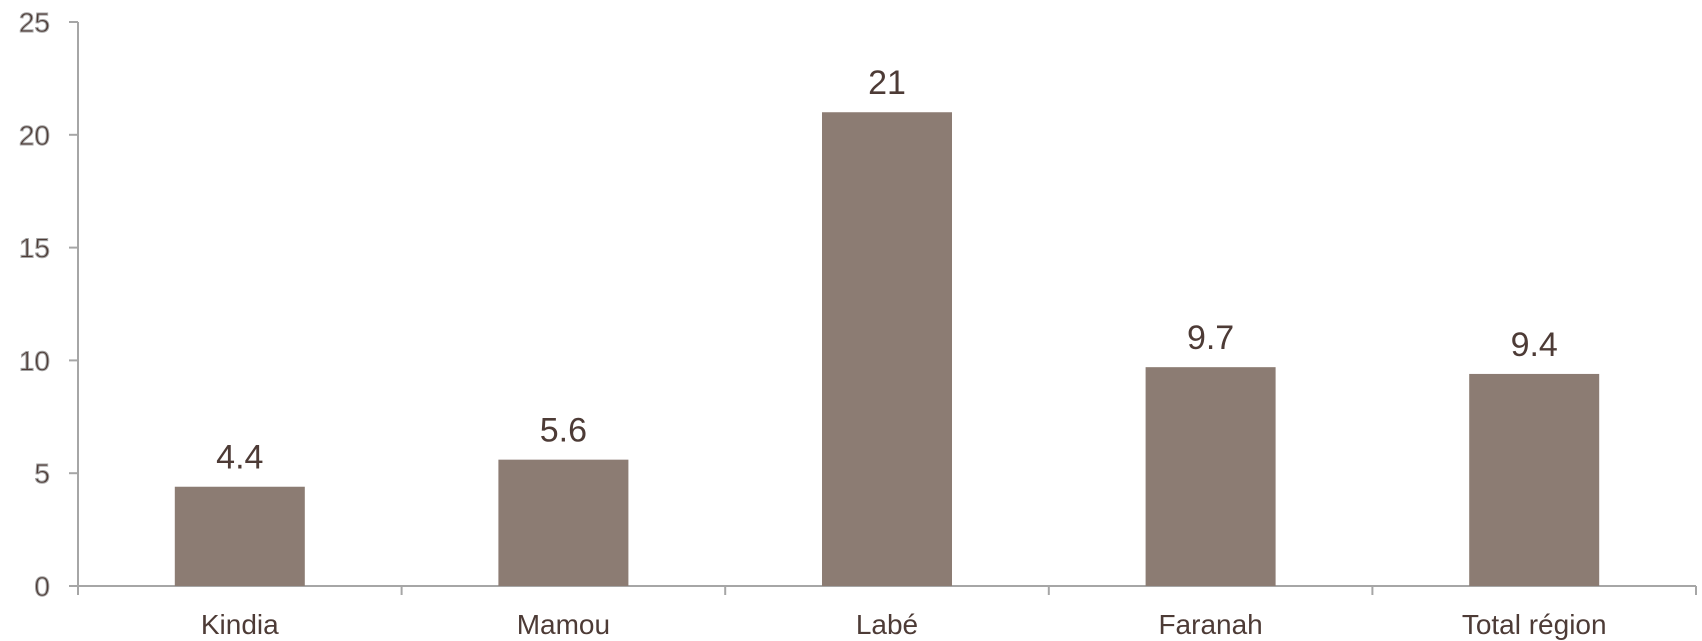 Image resolution: width=1702 pixels, height=641 pixels. What do you see at coordinates (563, 624) in the screenshot?
I see `x-category-label: Mamou` at bounding box center [563, 624].